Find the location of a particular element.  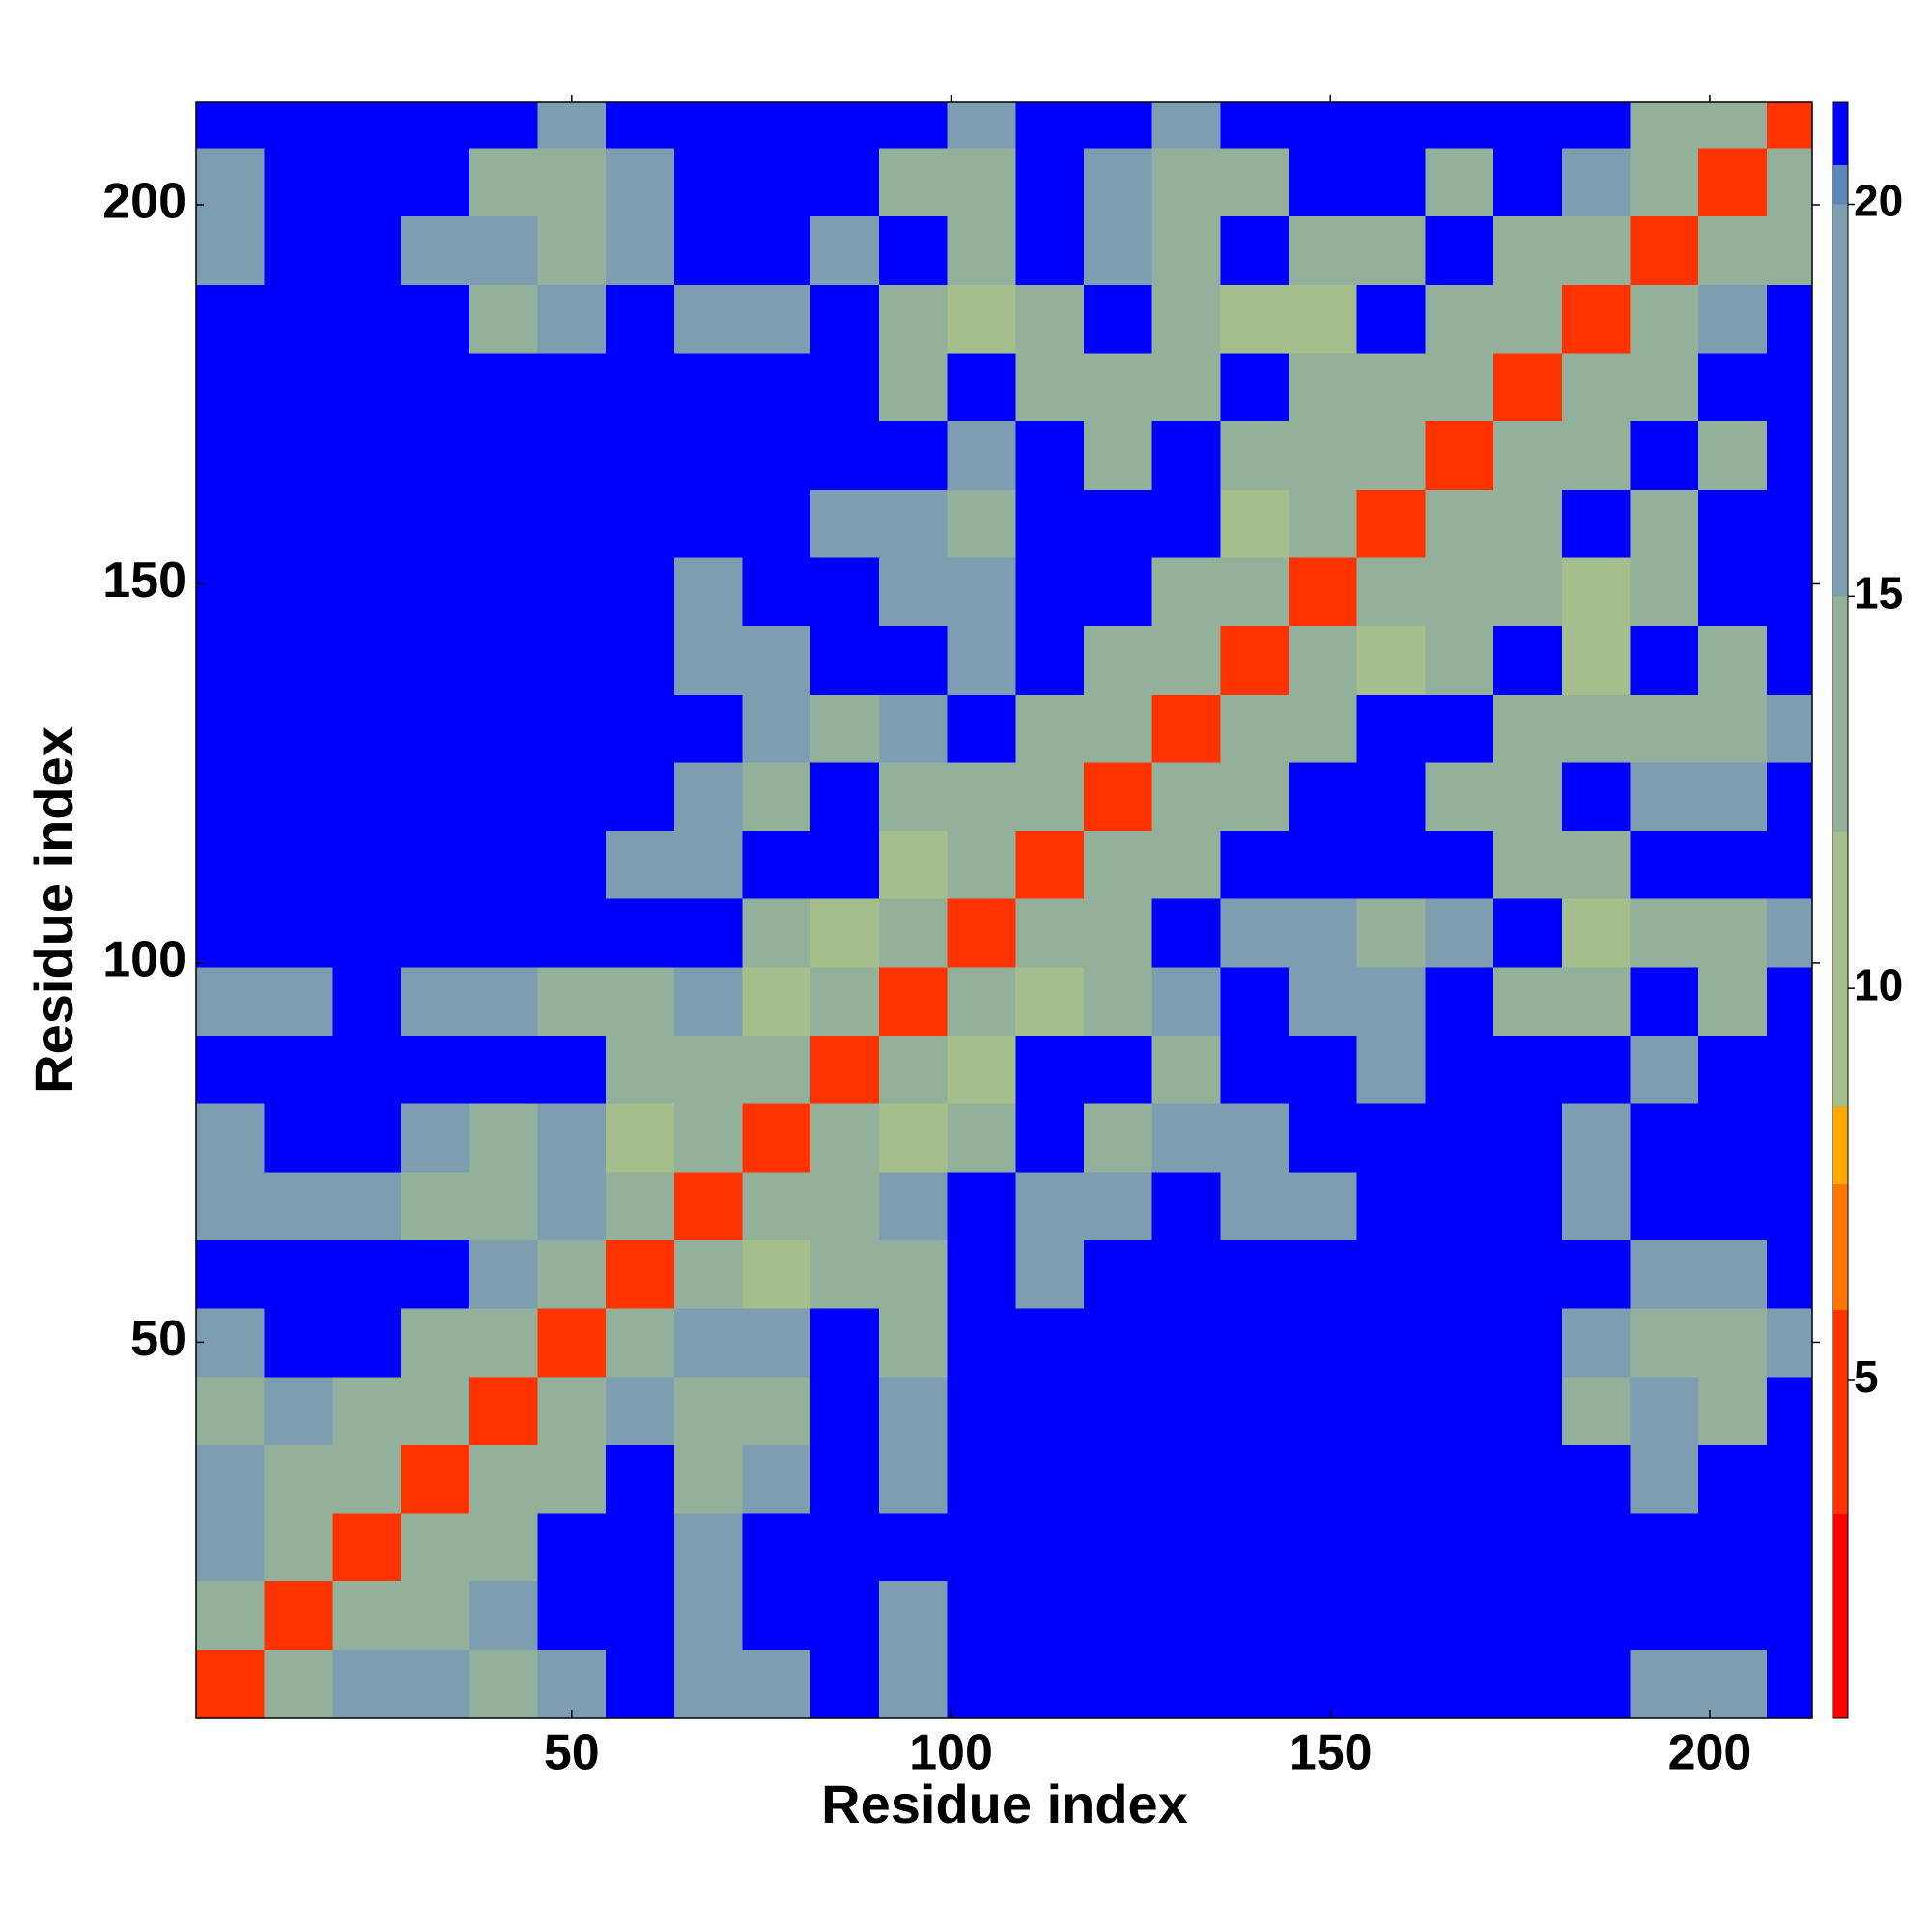

colorbar-tick-label: 15 is located at coordinates (1878, 592).